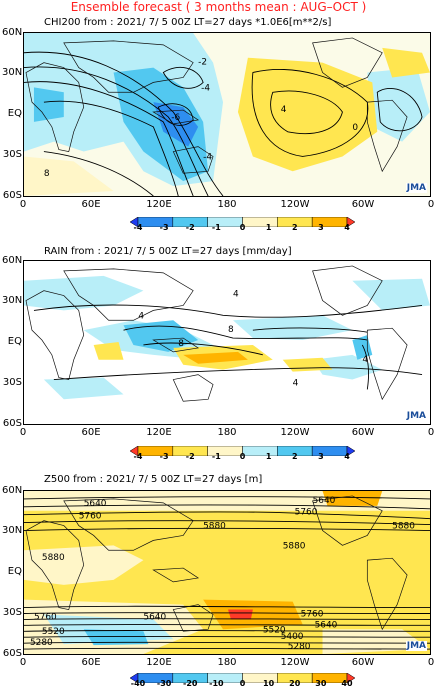 The height and width of the screenshot is (689, 437). What do you see at coordinates (321, 683) in the screenshot?
I see `colorbar-tick-label: 30` at bounding box center [321, 683].